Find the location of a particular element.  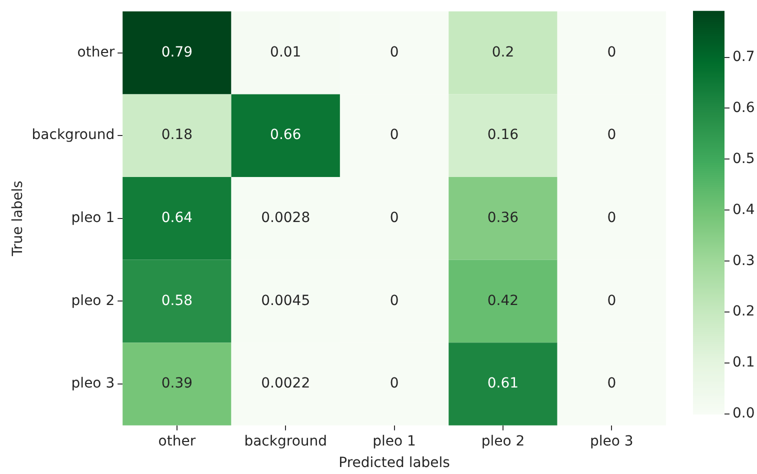

y-axis-title: True labels is located at coordinates (18, 219).